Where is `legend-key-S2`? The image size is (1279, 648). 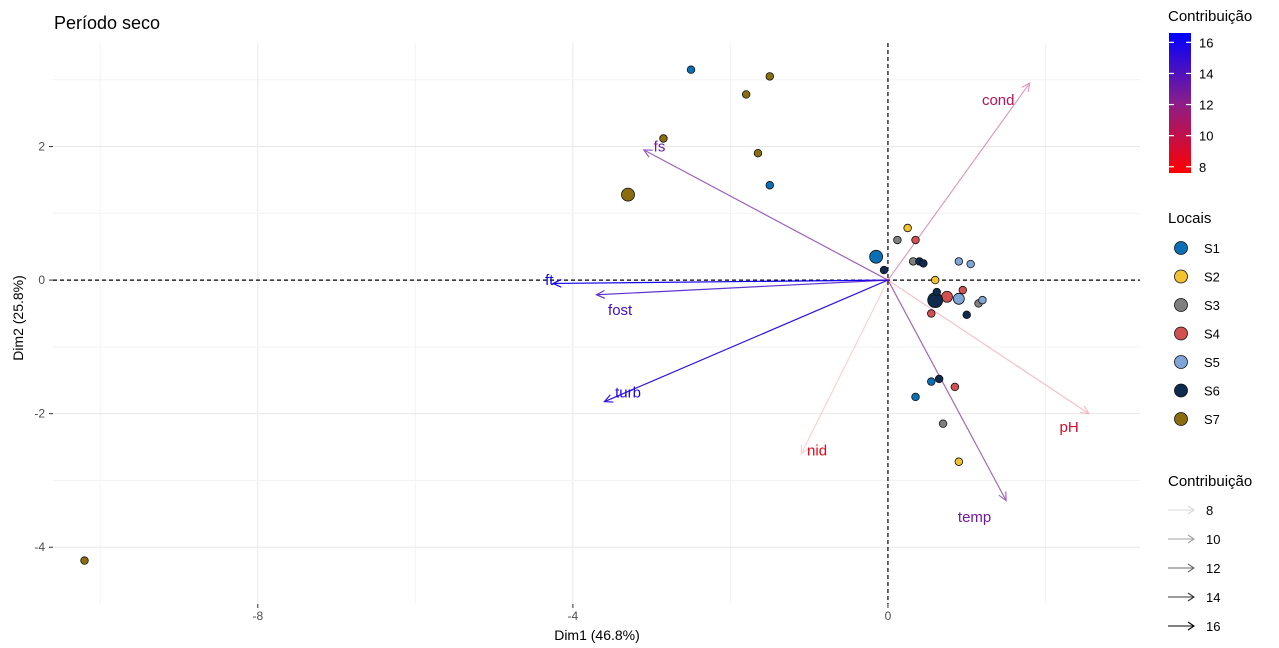
legend-key-S2 is located at coordinates (1181, 276).